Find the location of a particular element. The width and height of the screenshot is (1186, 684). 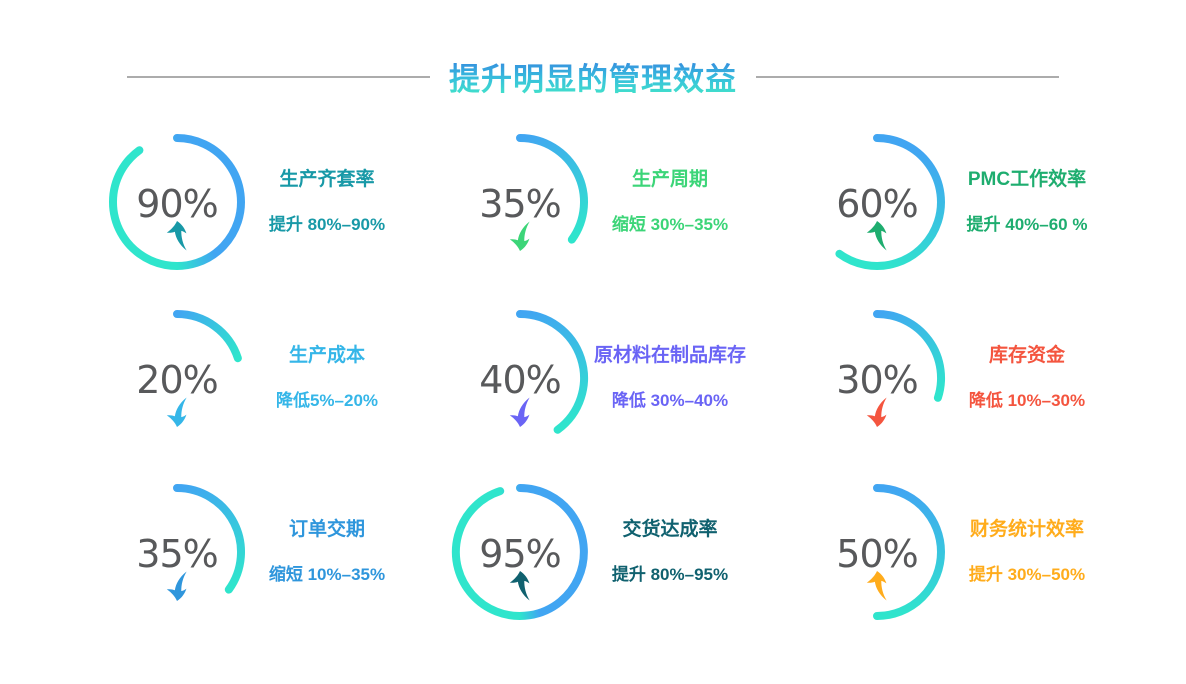

metric-title: 生产成本 is located at coordinates (326, 356).